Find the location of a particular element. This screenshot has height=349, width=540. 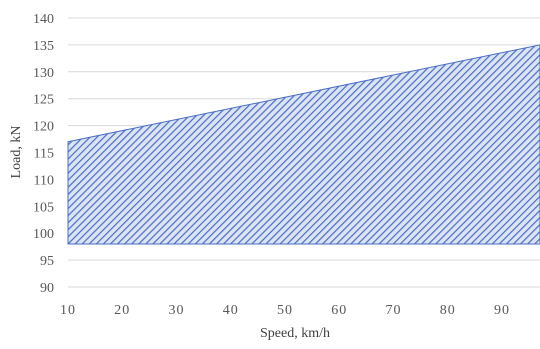

y-tick-label: 105 is located at coordinates (43, 207).